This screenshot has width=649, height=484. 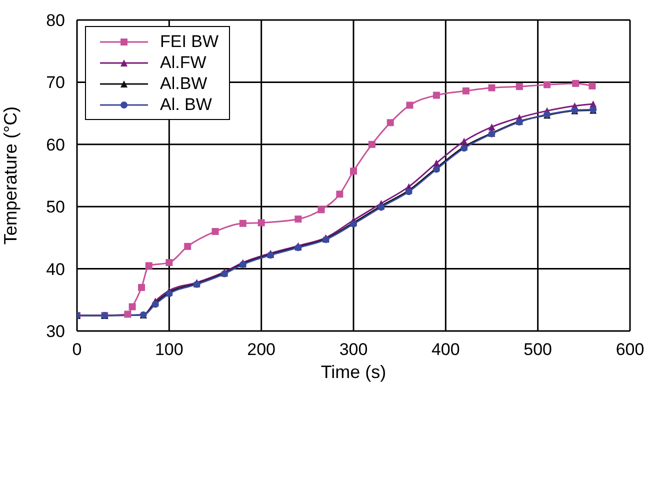 I want to click on y-tick-label: 80, so click(x=55, y=20).